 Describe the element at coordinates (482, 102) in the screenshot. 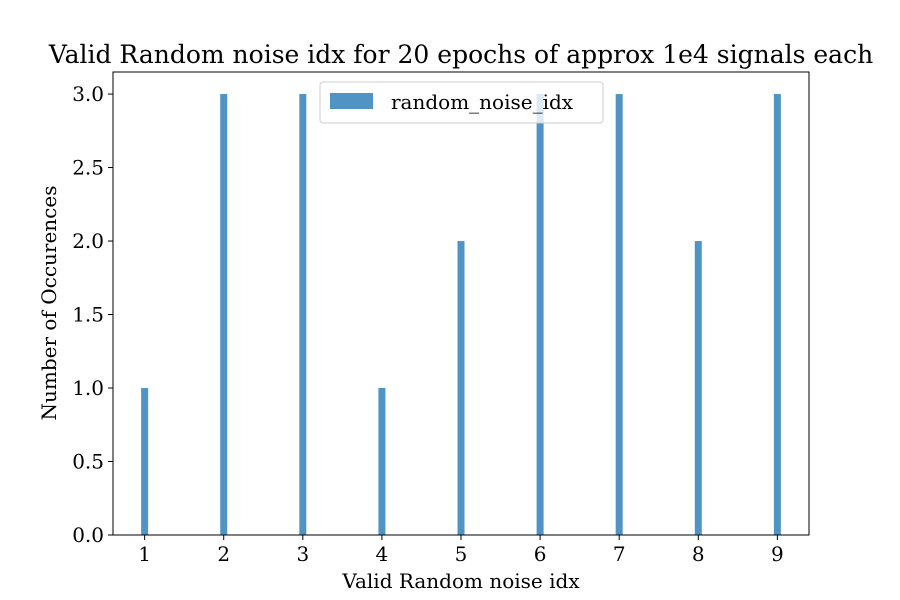

I see `legend-label: random_noise_idx` at that location.